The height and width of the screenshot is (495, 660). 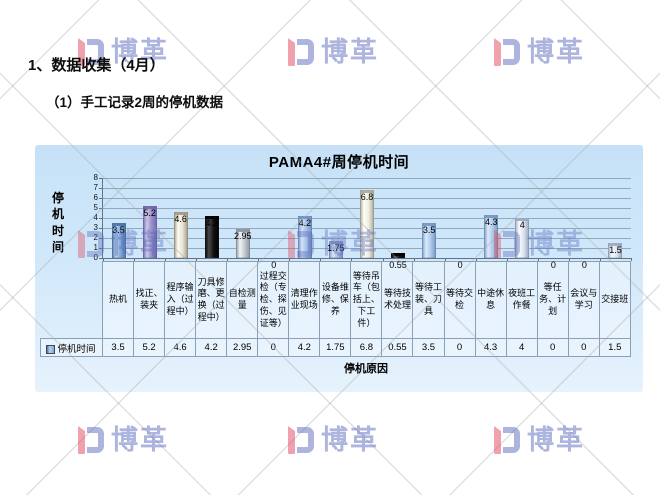 What do you see at coordinates (95, 187) in the screenshot?
I see `y-tick-label: 7` at bounding box center [95, 187].